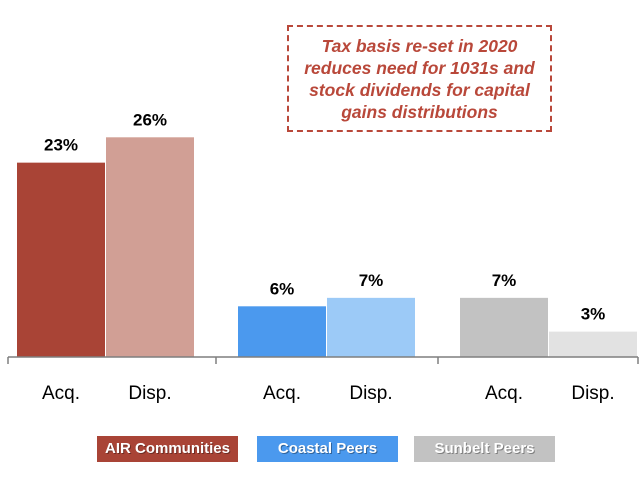 Image resolution: width=640 pixels, height=479 pixels. I want to click on tick-label-air-communities-acq: Acq., so click(61, 393).